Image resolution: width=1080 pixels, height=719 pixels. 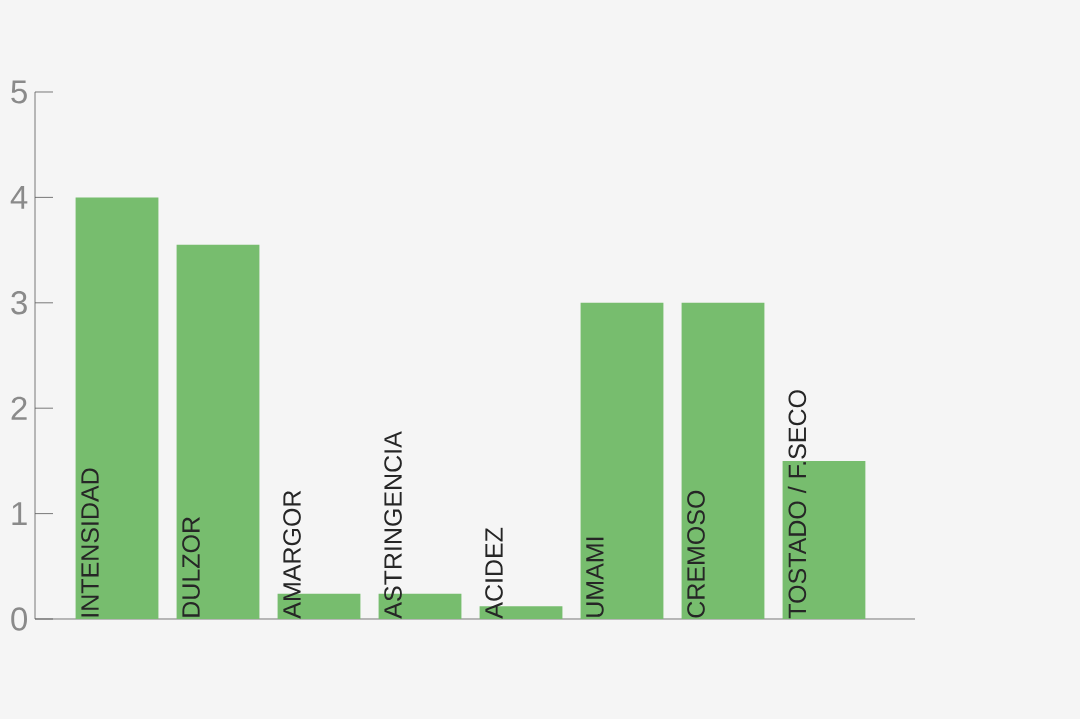 What do you see at coordinates (797, 504) in the screenshot?
I see `x-tick-label: TOSTADO / F.SECO` at bounding box center [797, 504].